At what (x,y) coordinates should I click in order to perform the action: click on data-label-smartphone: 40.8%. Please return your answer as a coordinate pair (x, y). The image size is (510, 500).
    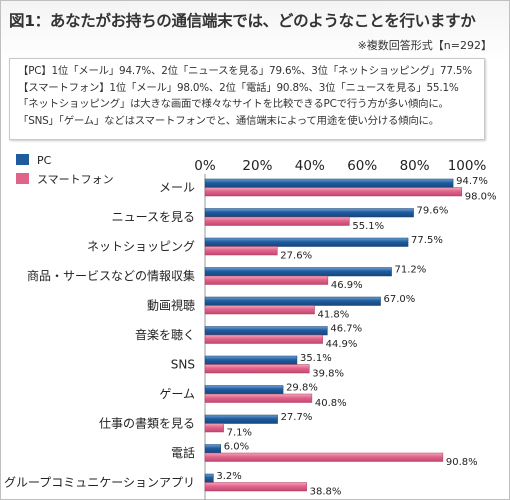
    Looking at the image, I should click on (331, 403).